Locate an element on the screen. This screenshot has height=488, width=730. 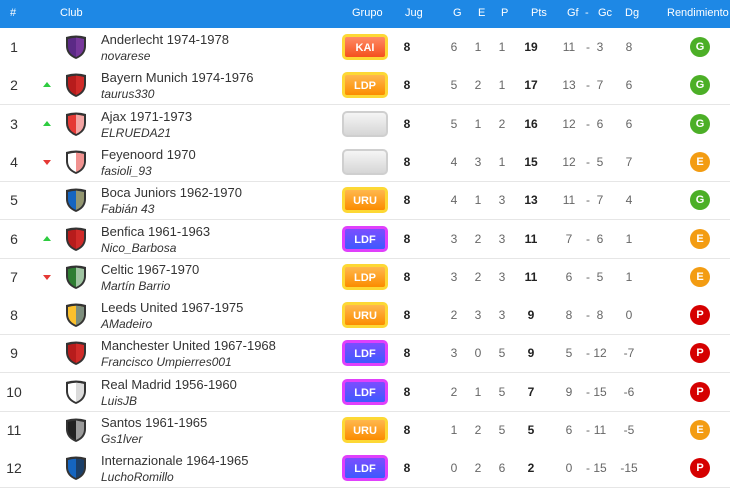
header-played: Jug is located at coordinates (414, 13).